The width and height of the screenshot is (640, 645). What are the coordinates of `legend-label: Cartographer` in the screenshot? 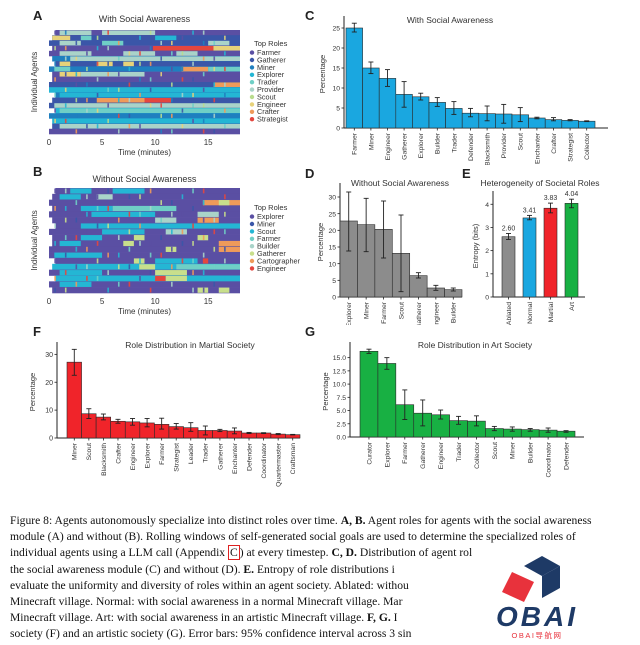 It's located at (278, 260).